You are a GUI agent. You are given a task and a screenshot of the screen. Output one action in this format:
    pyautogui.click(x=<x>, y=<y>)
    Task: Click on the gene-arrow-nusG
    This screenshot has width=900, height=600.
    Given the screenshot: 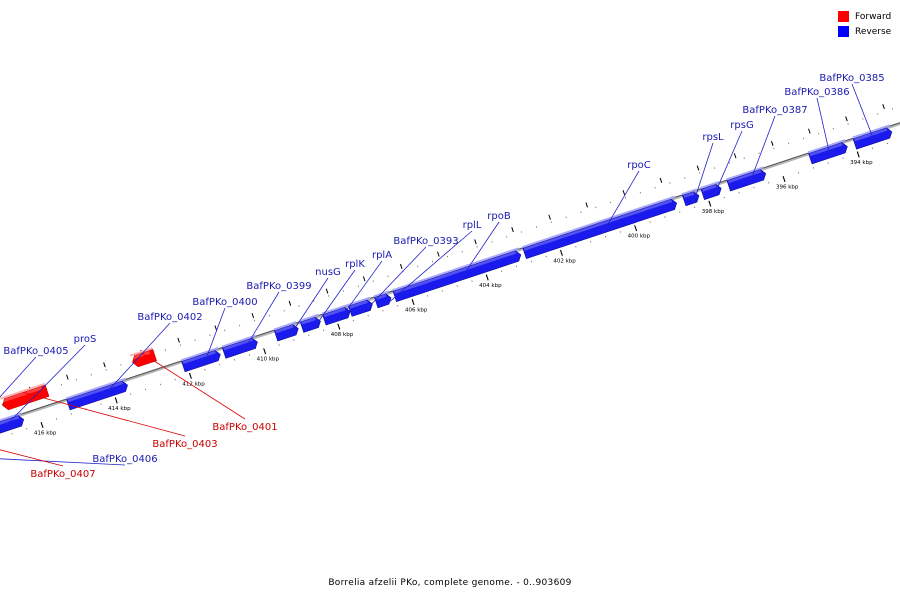 What is the action you would take?
    pyautogui.click(x=286, y=332)
    